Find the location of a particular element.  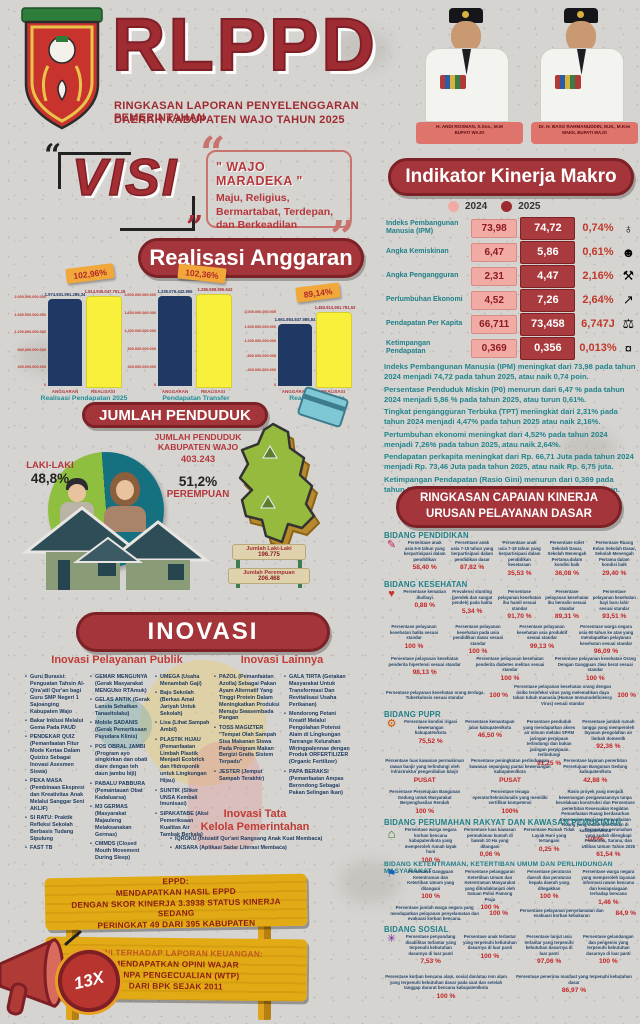

sosial-icon: ✳ is located at coordinates (391, 939).